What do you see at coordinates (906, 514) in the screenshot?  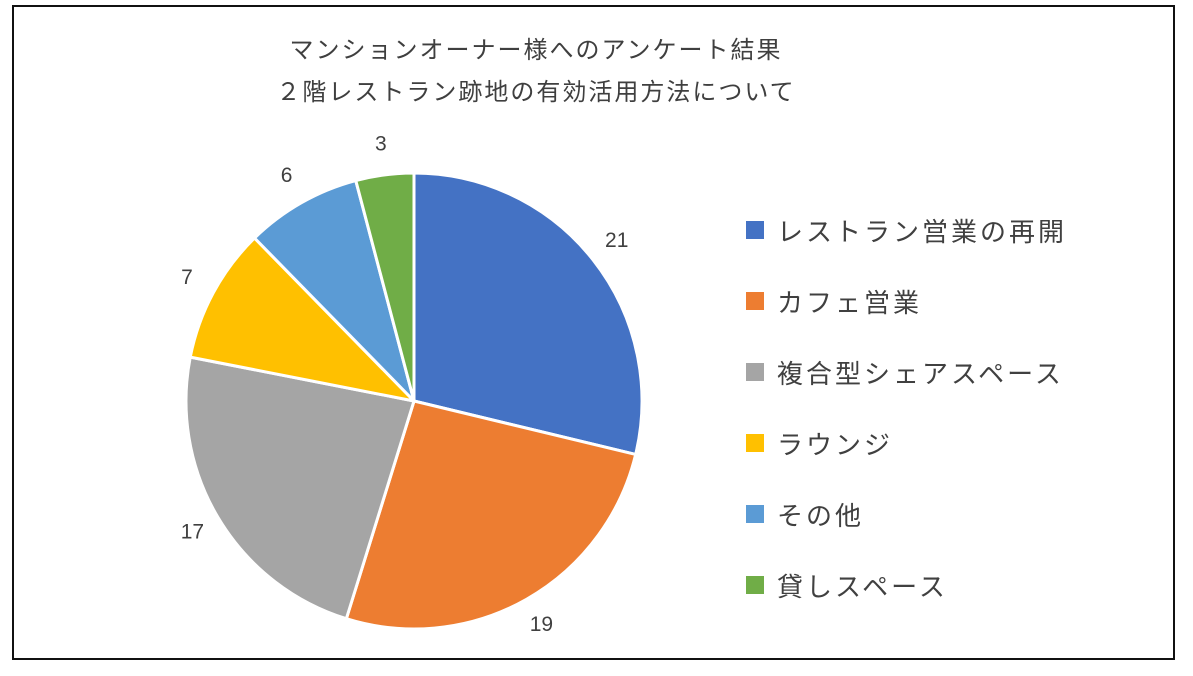 I see `legend-item-4: その他` at bounding box center [906, 514].